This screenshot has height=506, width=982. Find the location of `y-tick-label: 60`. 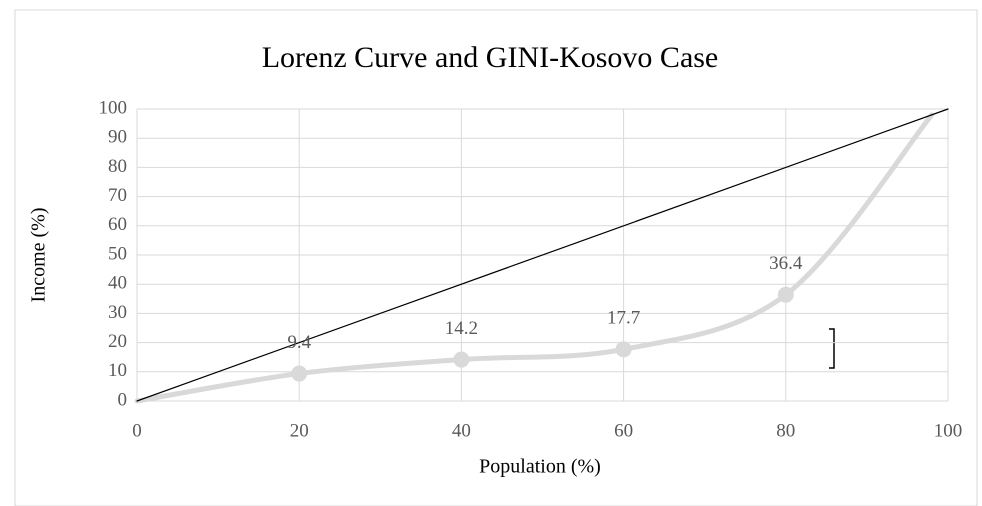

y-tick-label: 60 is located at coordinates (117, 224).